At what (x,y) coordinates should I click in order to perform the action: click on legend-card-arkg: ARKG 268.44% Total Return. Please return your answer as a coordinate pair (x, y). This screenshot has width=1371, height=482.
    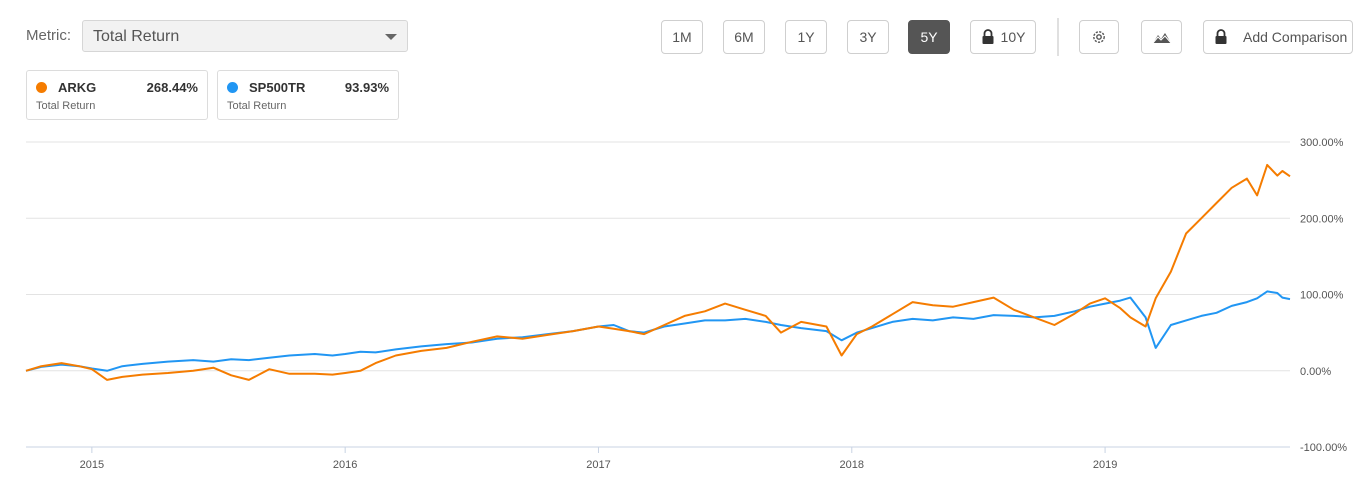
    Looking at the image, I should click on (117, 95).